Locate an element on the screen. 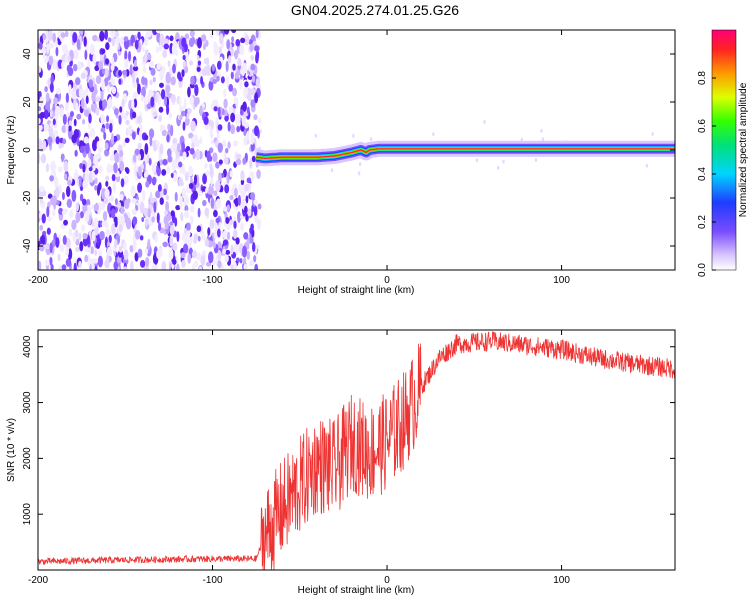 The image size is (750, 600). y-tick-label: 0 is located at coordinates (27, 150).